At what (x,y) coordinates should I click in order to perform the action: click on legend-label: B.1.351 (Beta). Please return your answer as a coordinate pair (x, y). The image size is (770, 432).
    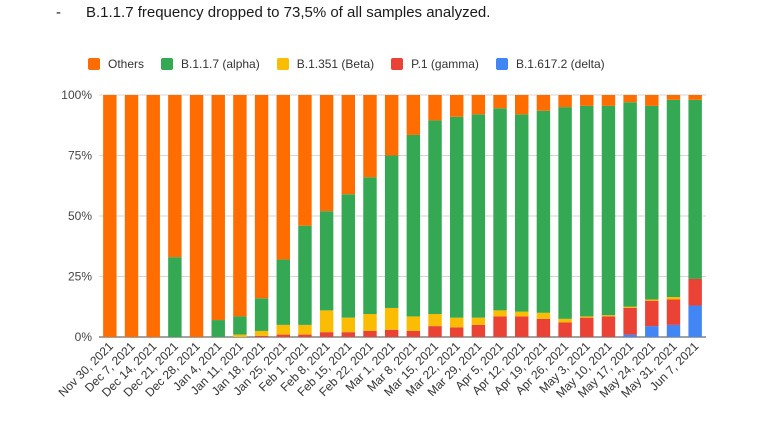
    Looking at the image, I should click on (335, 64).